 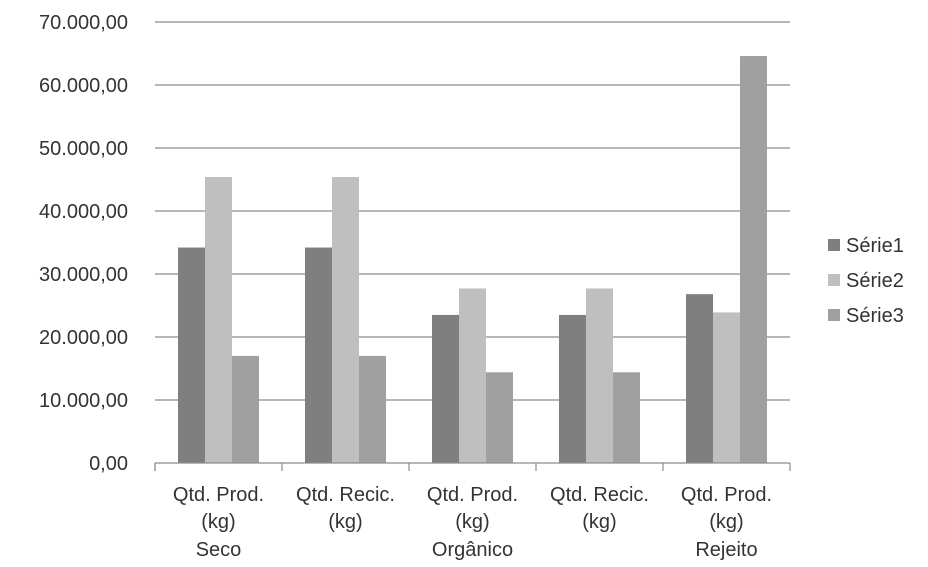 I want to click on y-tick-label: 20.000,00, so click(x=83, y=338).